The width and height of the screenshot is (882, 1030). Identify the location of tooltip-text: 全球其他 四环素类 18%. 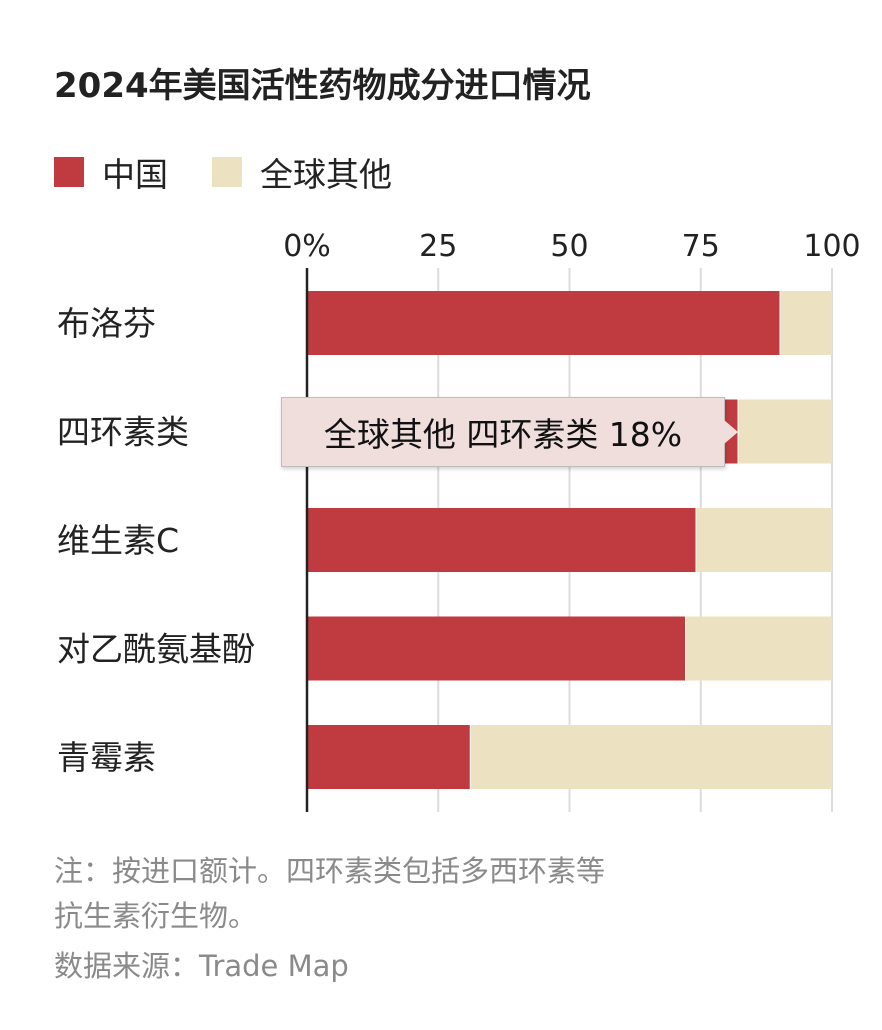
(503, 434).